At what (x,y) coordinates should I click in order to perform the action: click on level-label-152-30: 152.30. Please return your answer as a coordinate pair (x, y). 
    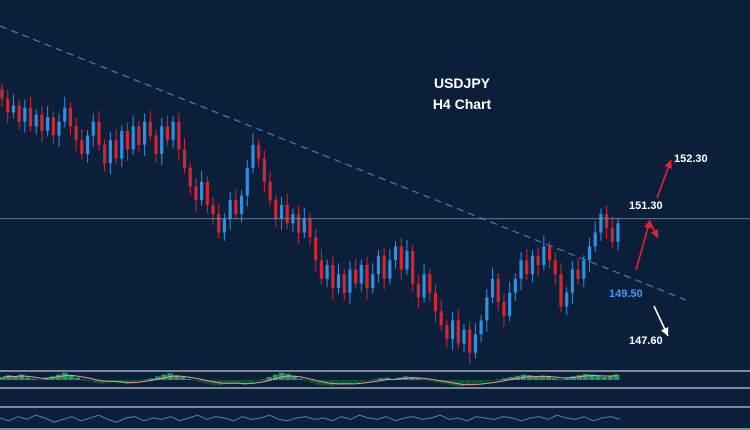
    Looking at the image, I should click on (691, 159).